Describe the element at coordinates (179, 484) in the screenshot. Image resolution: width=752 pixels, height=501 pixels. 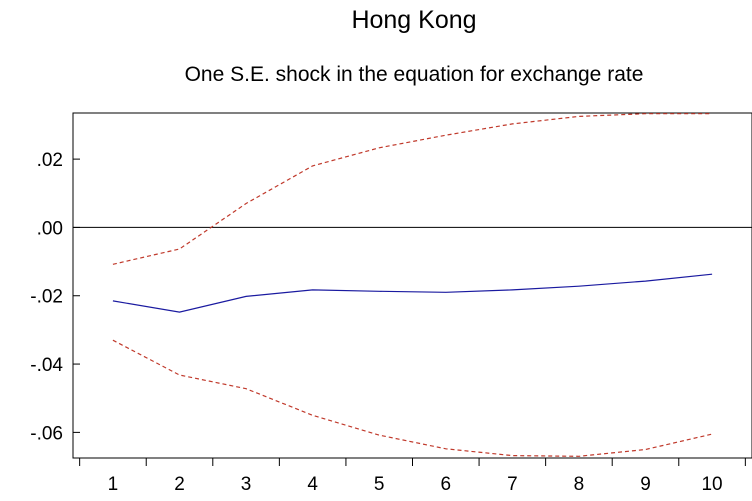
I see `x-tick-label: 2` at that location.